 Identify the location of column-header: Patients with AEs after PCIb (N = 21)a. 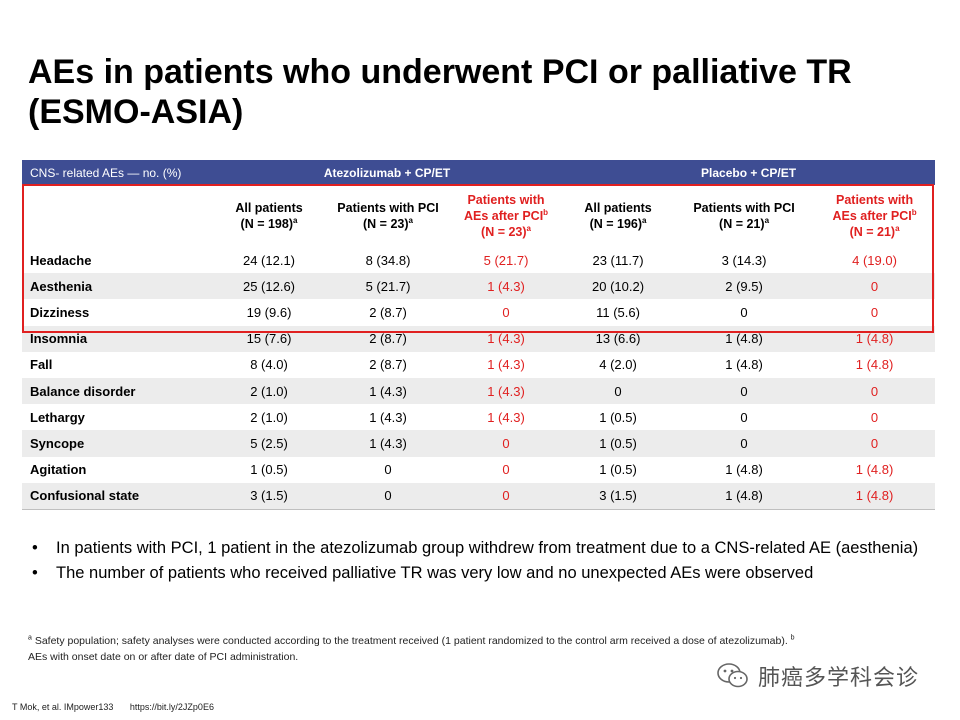
(875, 216).